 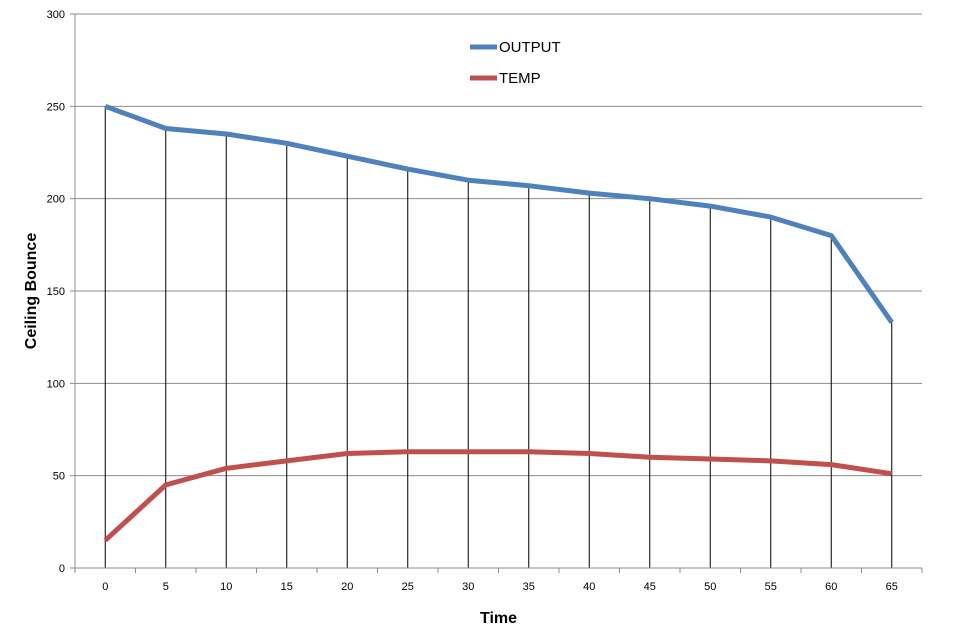 What do you see at coordinates (56, 107) in the screenshot?
I see `y-tick-label: 250` at bounding box center [56, 107].